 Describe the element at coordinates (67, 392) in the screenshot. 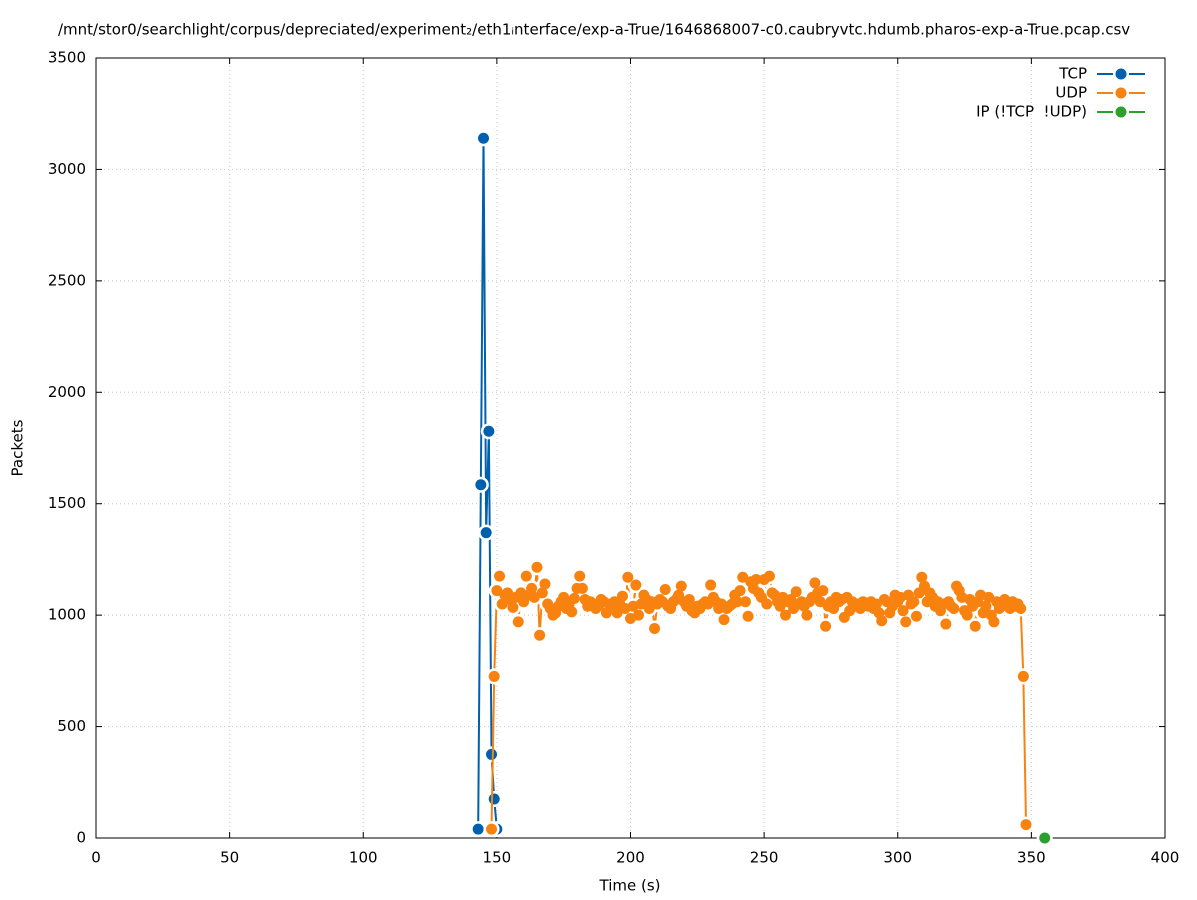

I see `y-tick-label: 2000` at that location.